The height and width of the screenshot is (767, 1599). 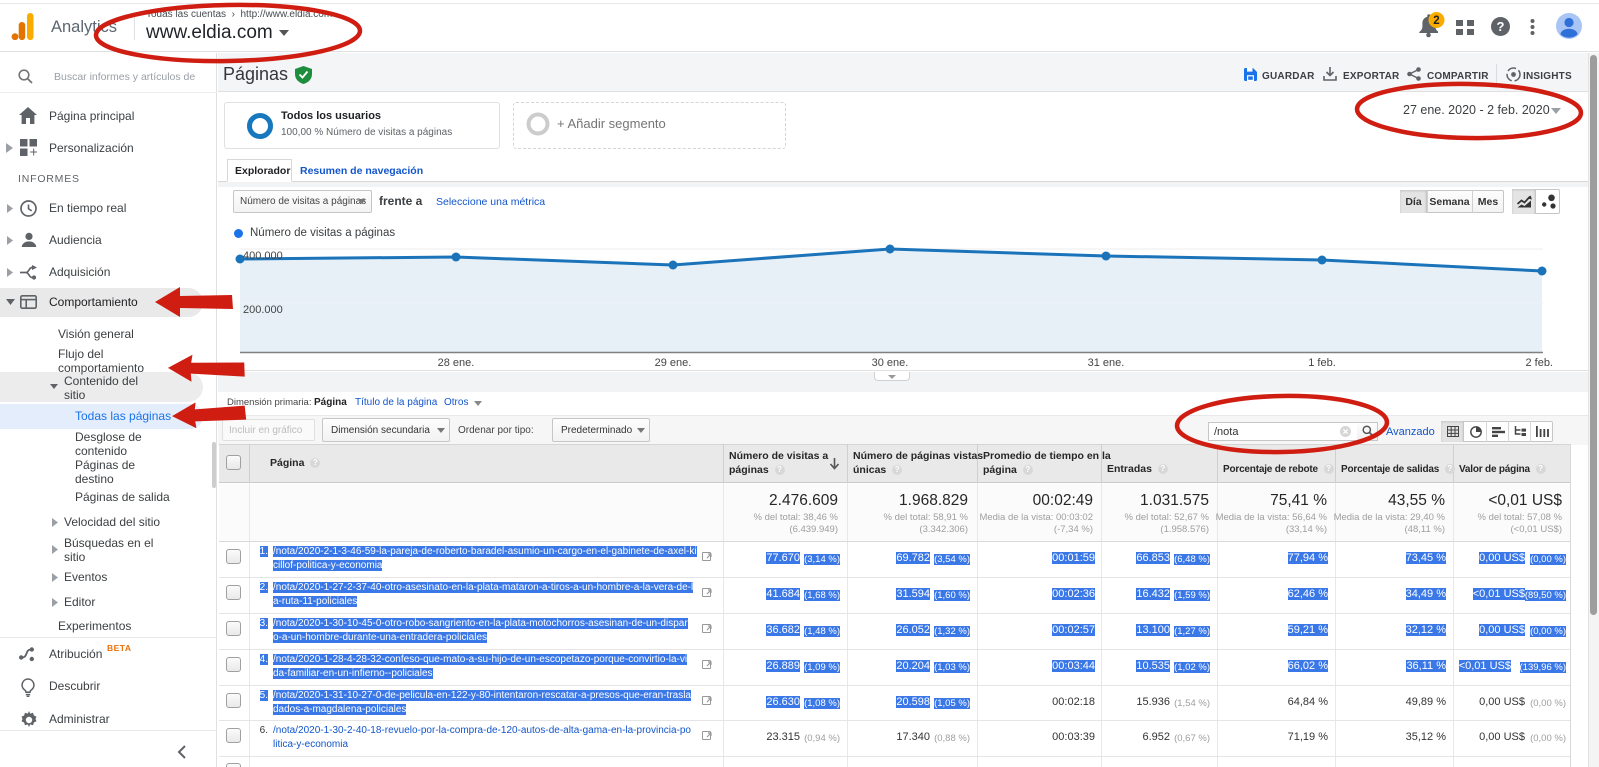 What do you see at coordinates (263, 310) in the screenshot?
I see `svg-text: 200.000` at bounding box center [263, 310].